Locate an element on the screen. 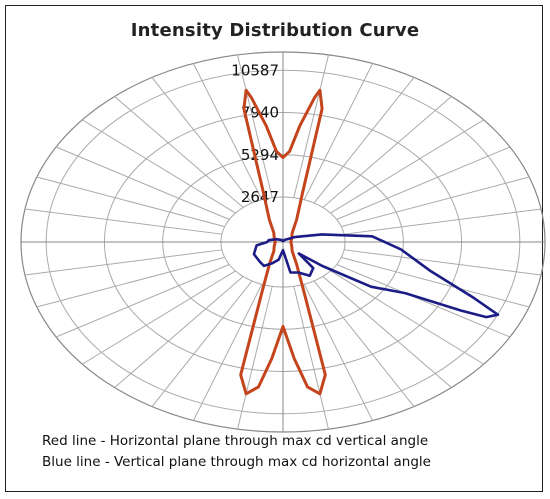  radial-tick-label: 5294 is located at coordinates (260, 155).